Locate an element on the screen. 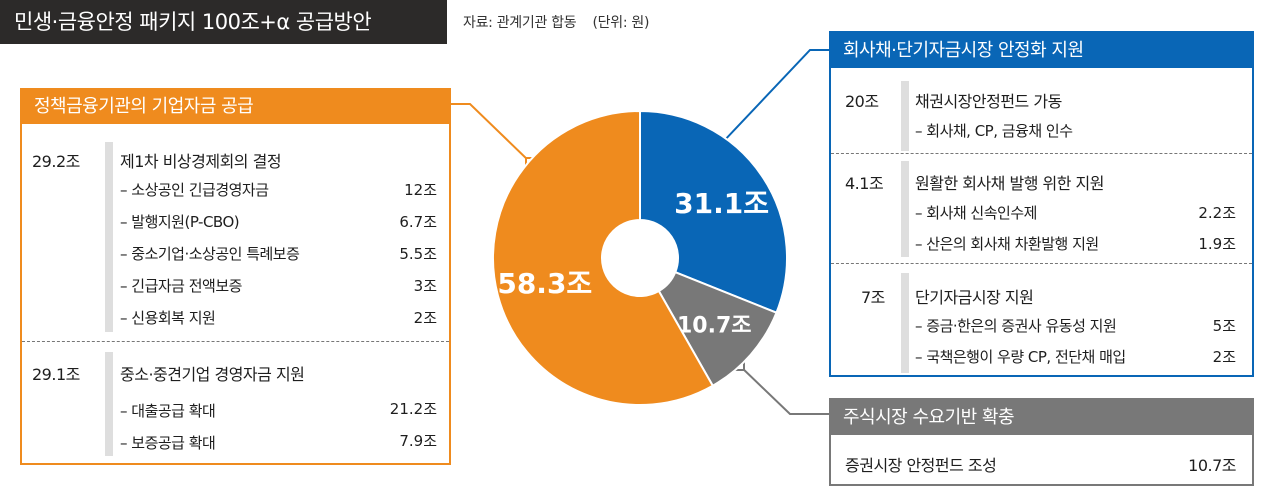  list-item-label: – 산은의 회사채 차환발행 지원 is located at coordinates (1007, 244).